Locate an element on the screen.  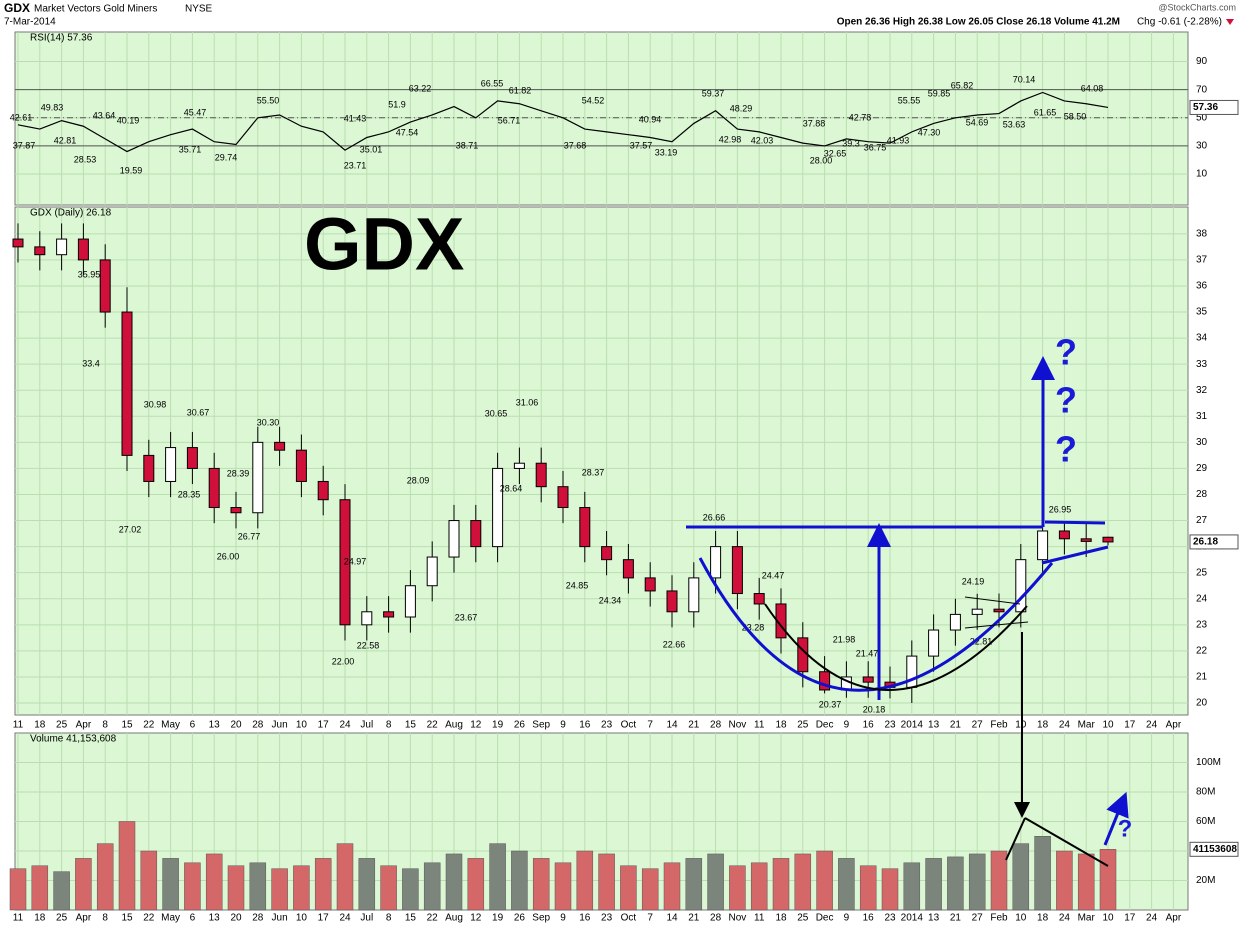
x-tick-label: 7 is located at coordinates (650, 918).